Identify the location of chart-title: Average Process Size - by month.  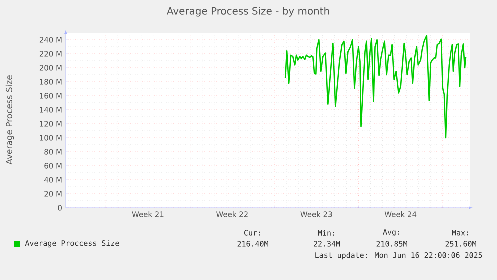
(248, 12).